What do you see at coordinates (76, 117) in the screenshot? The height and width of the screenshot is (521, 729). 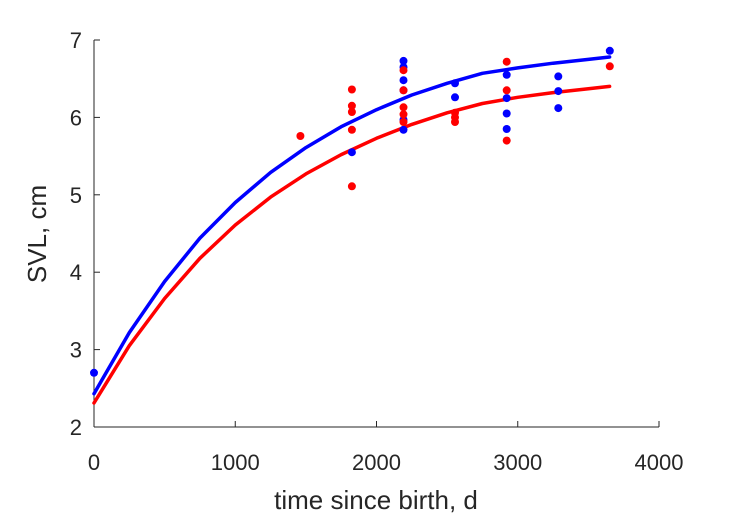 I see `y-tick-label: 6` at bounding box center [76, 117].